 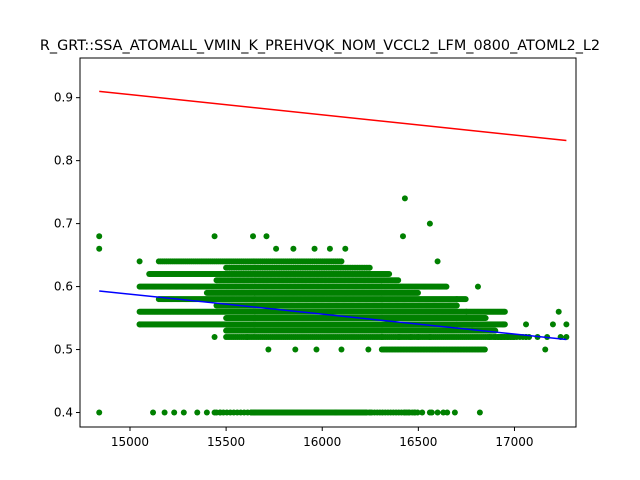 What do you see at coordinates (63, 350) in the screenshot?
I see `y-tick-label: 0.5` at bounding box center [63, 350].